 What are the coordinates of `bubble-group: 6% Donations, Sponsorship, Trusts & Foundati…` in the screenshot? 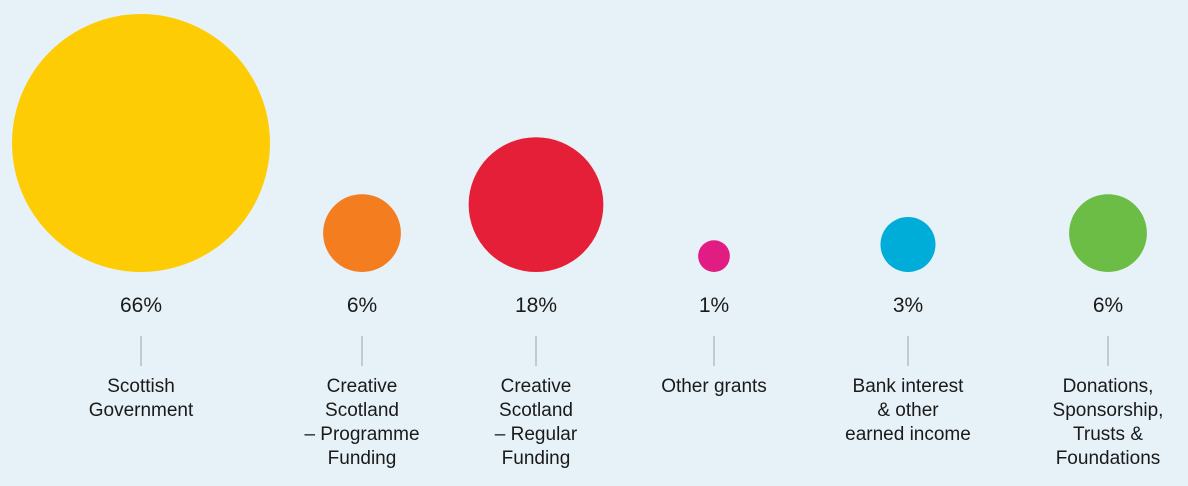 It's located at (1108, 331).